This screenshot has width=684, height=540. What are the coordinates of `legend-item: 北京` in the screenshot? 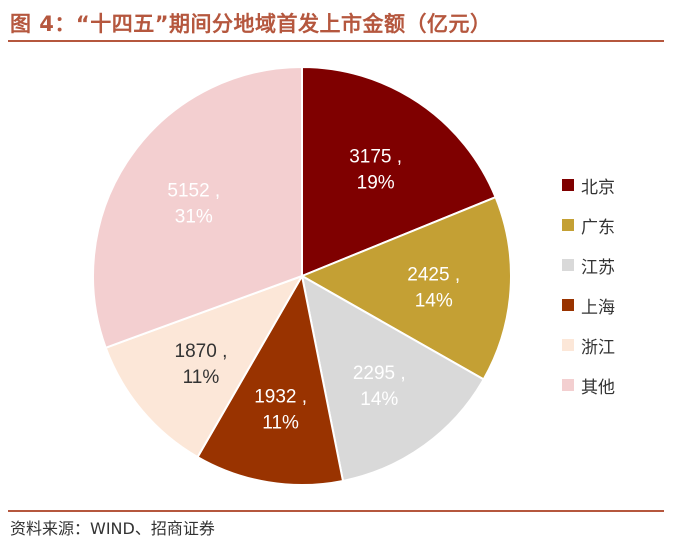 It's located at (588, 185).